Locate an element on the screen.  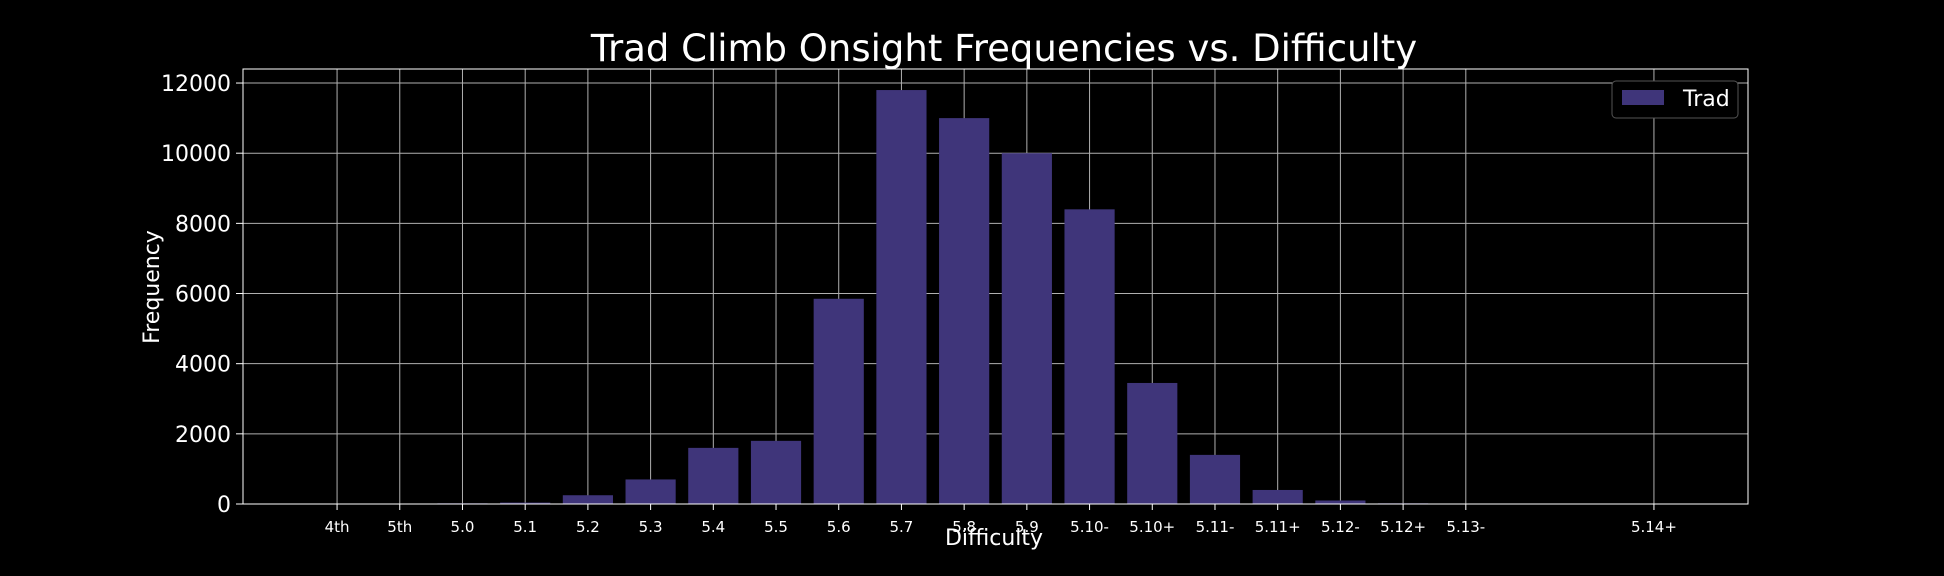
legend: Trad is located at coordinates (1675, 99).